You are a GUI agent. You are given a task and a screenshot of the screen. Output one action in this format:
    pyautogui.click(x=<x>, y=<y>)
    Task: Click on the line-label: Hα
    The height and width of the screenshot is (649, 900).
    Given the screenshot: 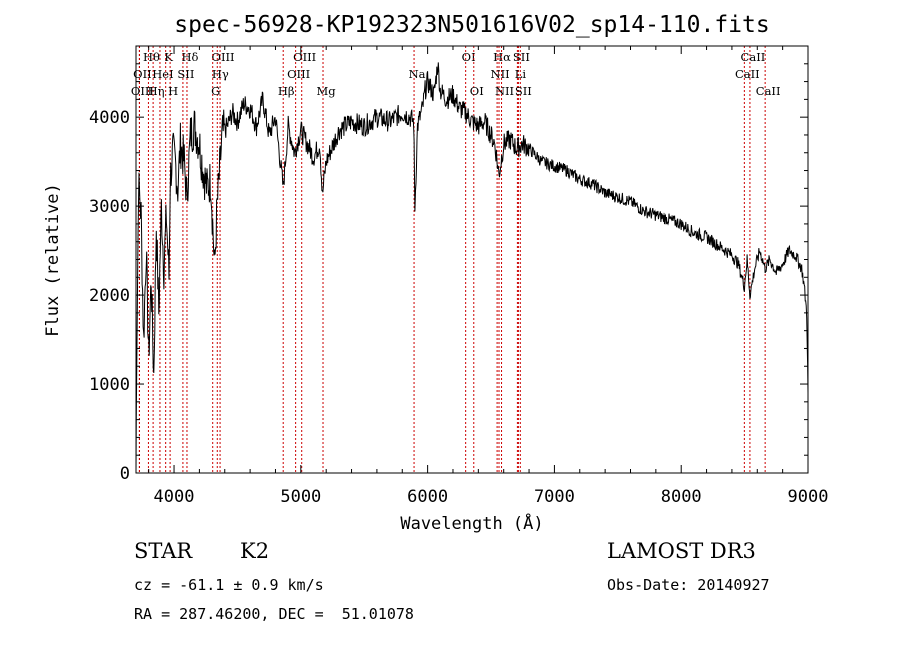 What is the action you would take?
    pyautogui.click(x=502, y=57)
    